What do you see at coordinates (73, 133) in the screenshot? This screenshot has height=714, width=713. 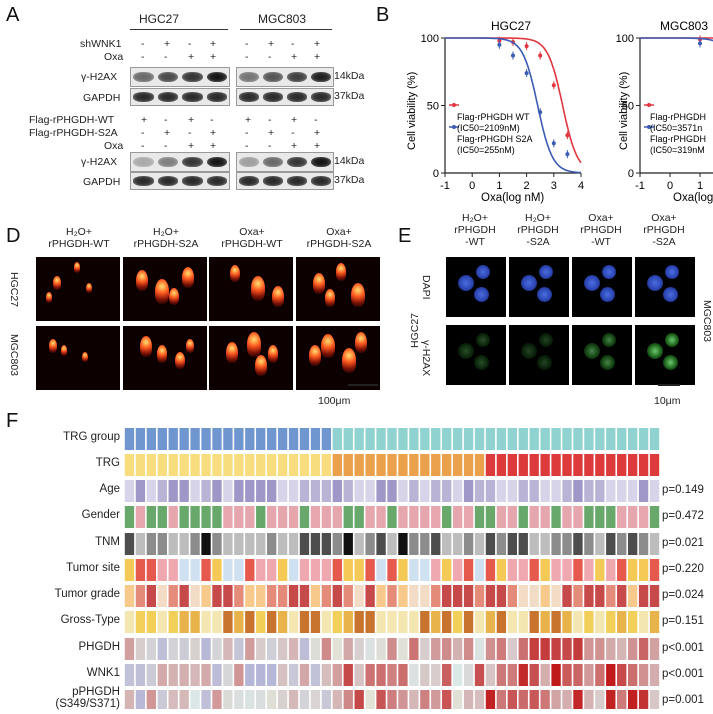 I see `label-flag-s2a: Flag-rPHGDH-S2A` at bounding box center [73, 133].